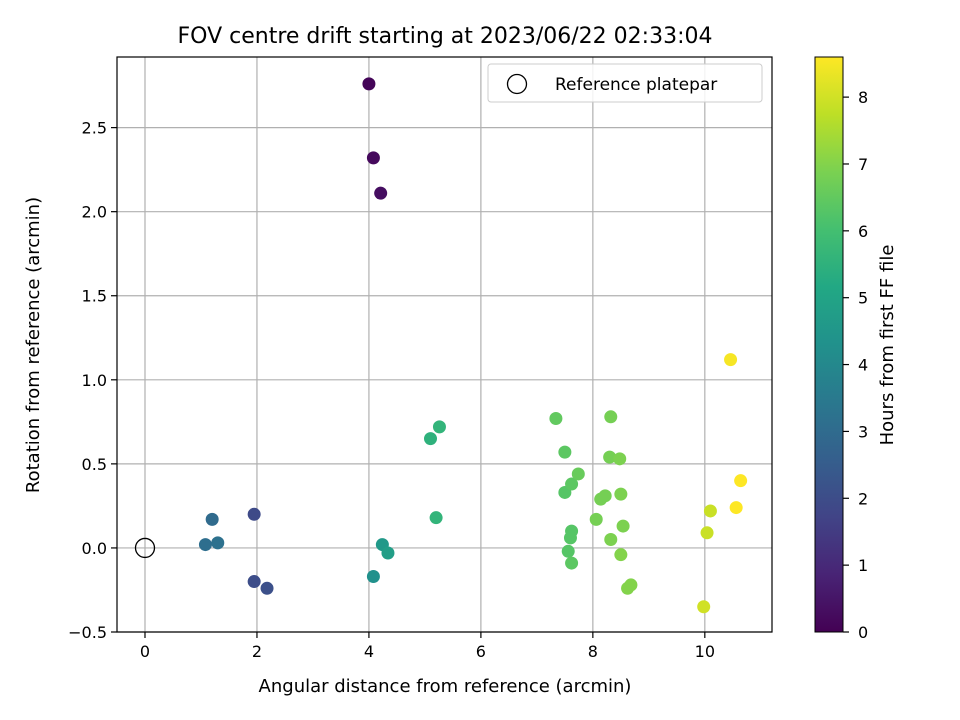 This screenshot has width=960, height=720. I want to click on x-tick-label: 2, so click(257, 651).